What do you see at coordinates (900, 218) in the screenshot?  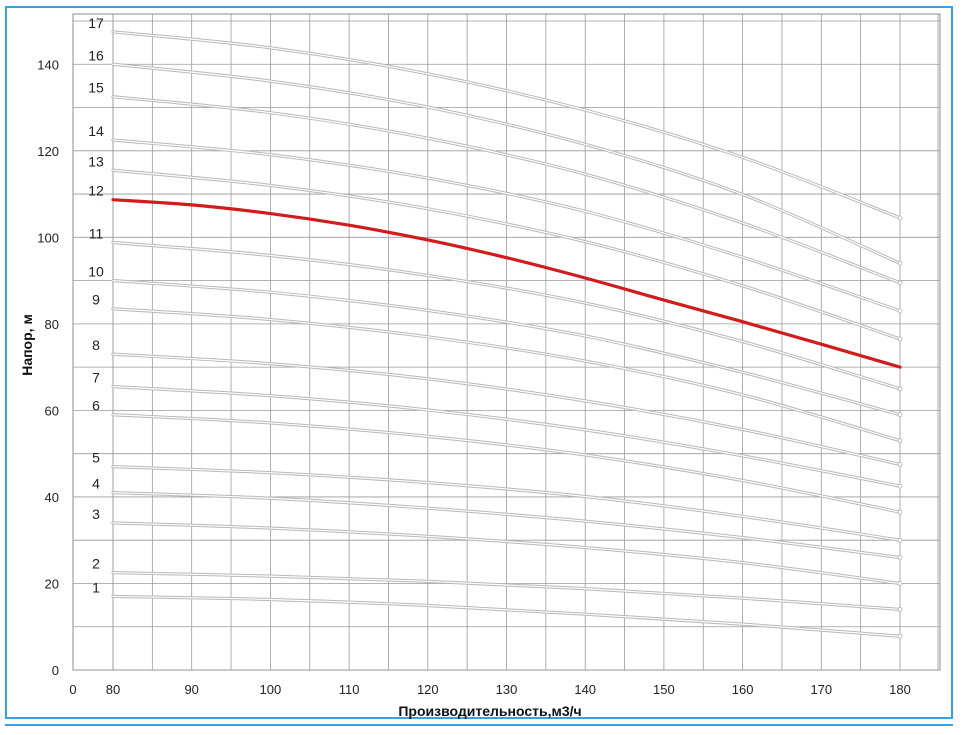 I see `curve-17-endpoint` at bounding box center [900, 218].